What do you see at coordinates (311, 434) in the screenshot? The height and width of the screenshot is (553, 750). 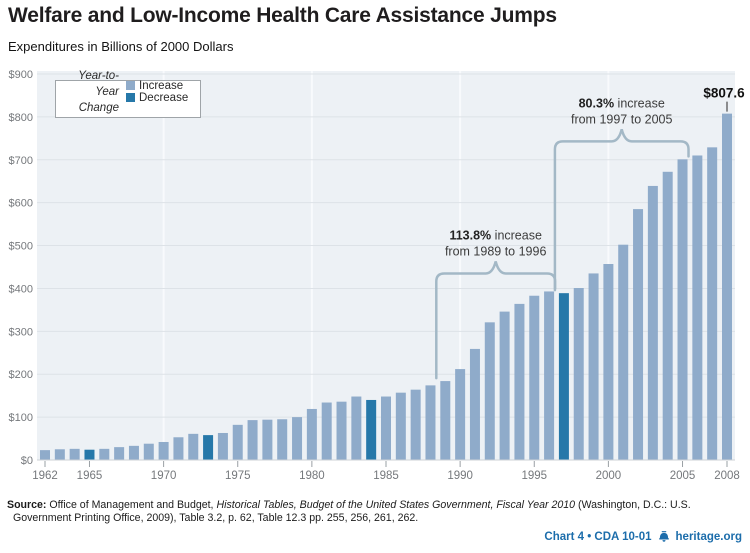 I see `bar-1980` at bounding box center [311, 434].